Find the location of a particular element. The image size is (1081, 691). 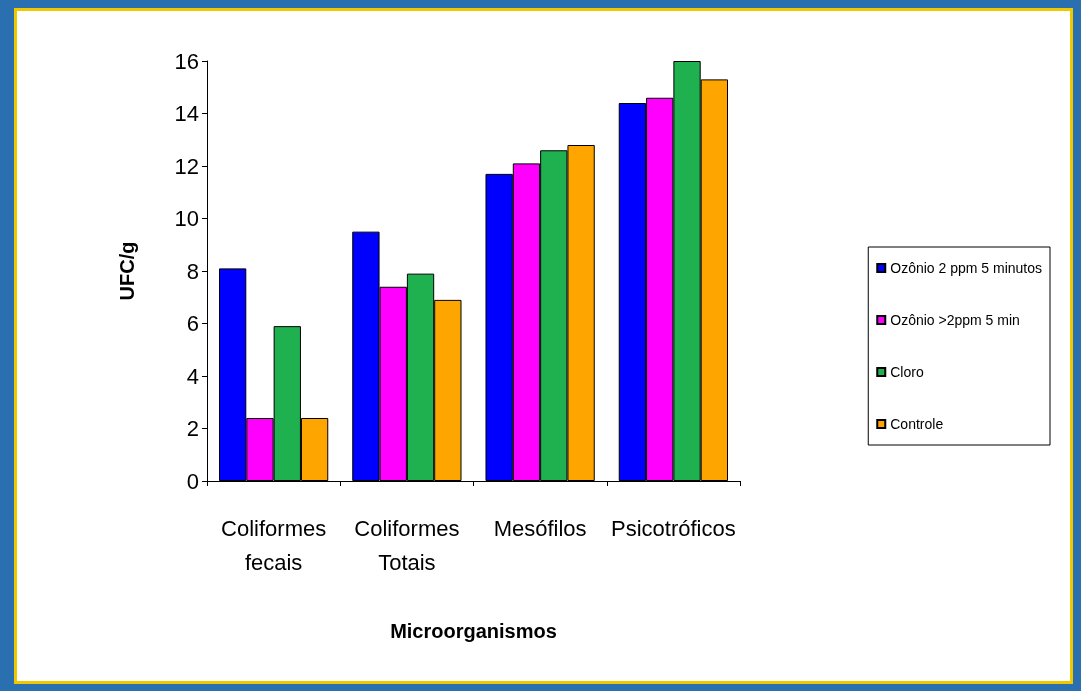

y-tick-label: 0 is located at coordinates (192, 481).